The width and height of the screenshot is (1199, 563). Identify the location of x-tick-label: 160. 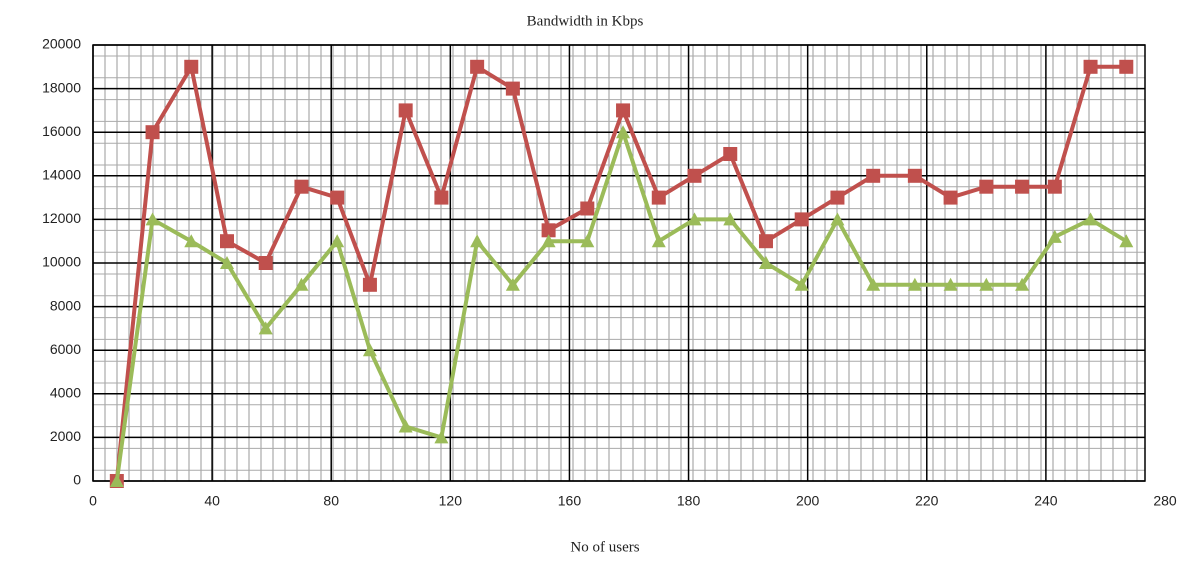
(570, 501).